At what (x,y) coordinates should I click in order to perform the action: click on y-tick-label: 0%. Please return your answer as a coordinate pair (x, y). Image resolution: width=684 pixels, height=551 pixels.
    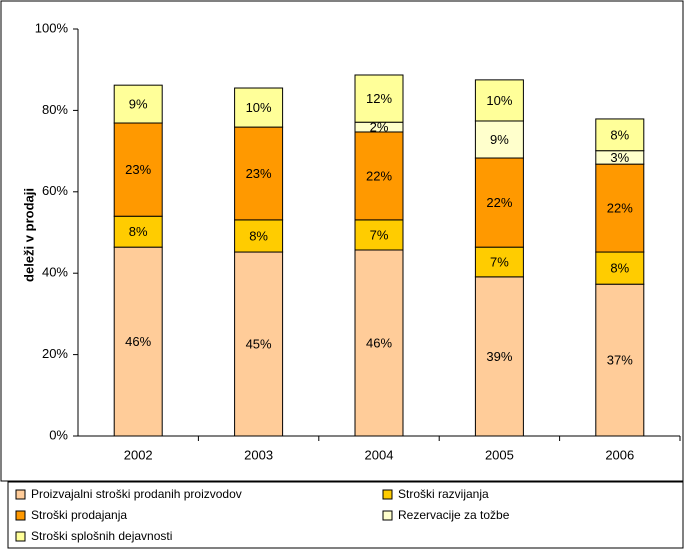
    Looking at the image, I should click on (58, 434).